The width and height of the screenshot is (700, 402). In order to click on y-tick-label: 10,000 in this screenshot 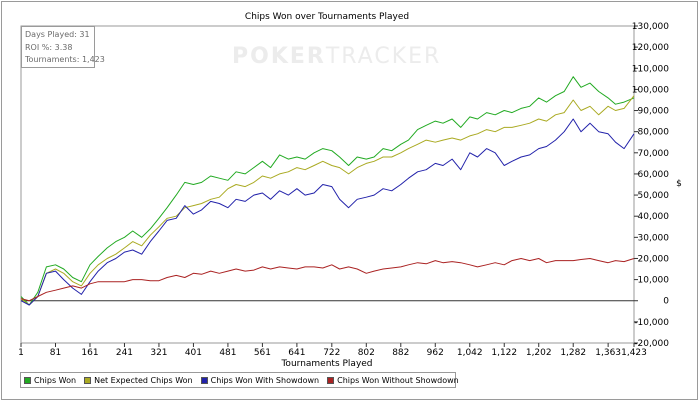, I will do `click(654, 281)`.